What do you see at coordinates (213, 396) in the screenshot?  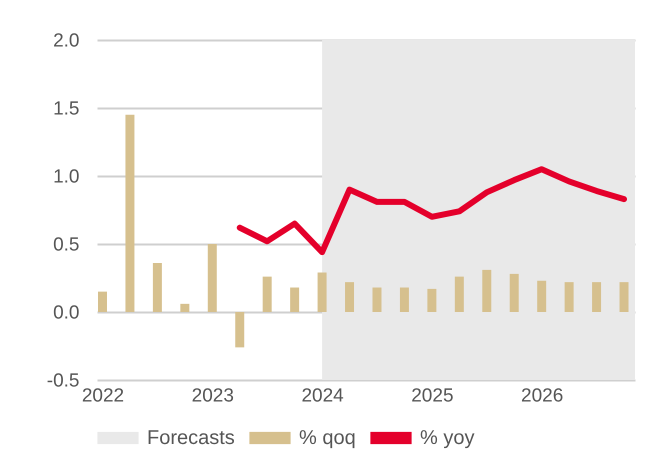 I see `x-tick-label: 2023` at bounding box center [213, 396].